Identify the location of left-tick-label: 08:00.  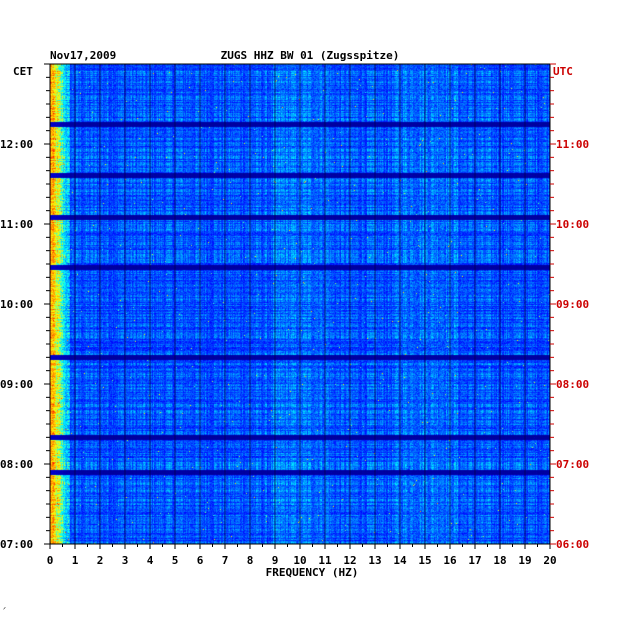
(16, 464).